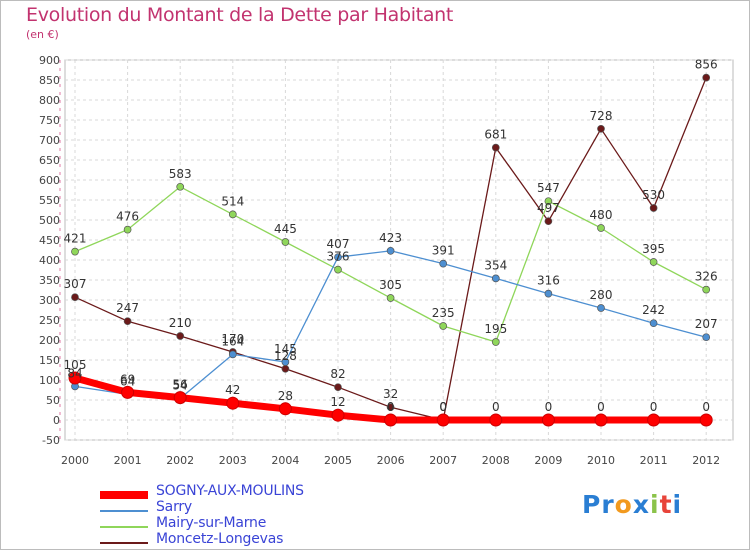  Describe the element at coordinates (654, 460) in the screenshot. I see `x-tick-label: 2011` at that location.